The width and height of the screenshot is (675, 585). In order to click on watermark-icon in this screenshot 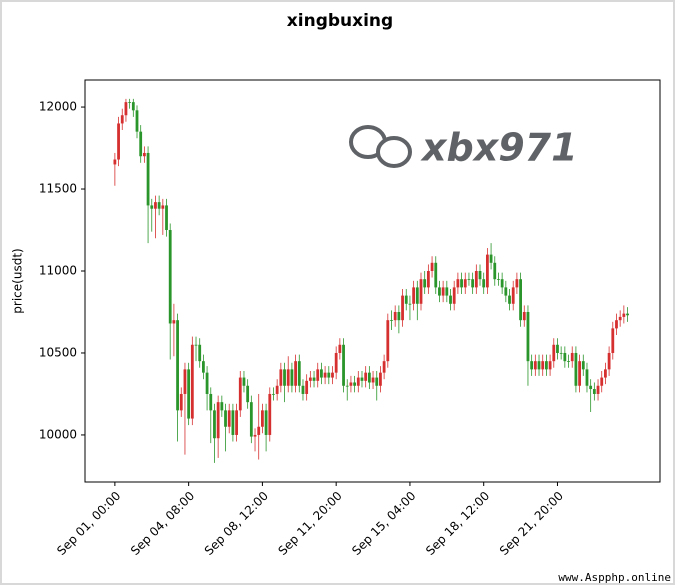, I will do `click(380, 146)`.